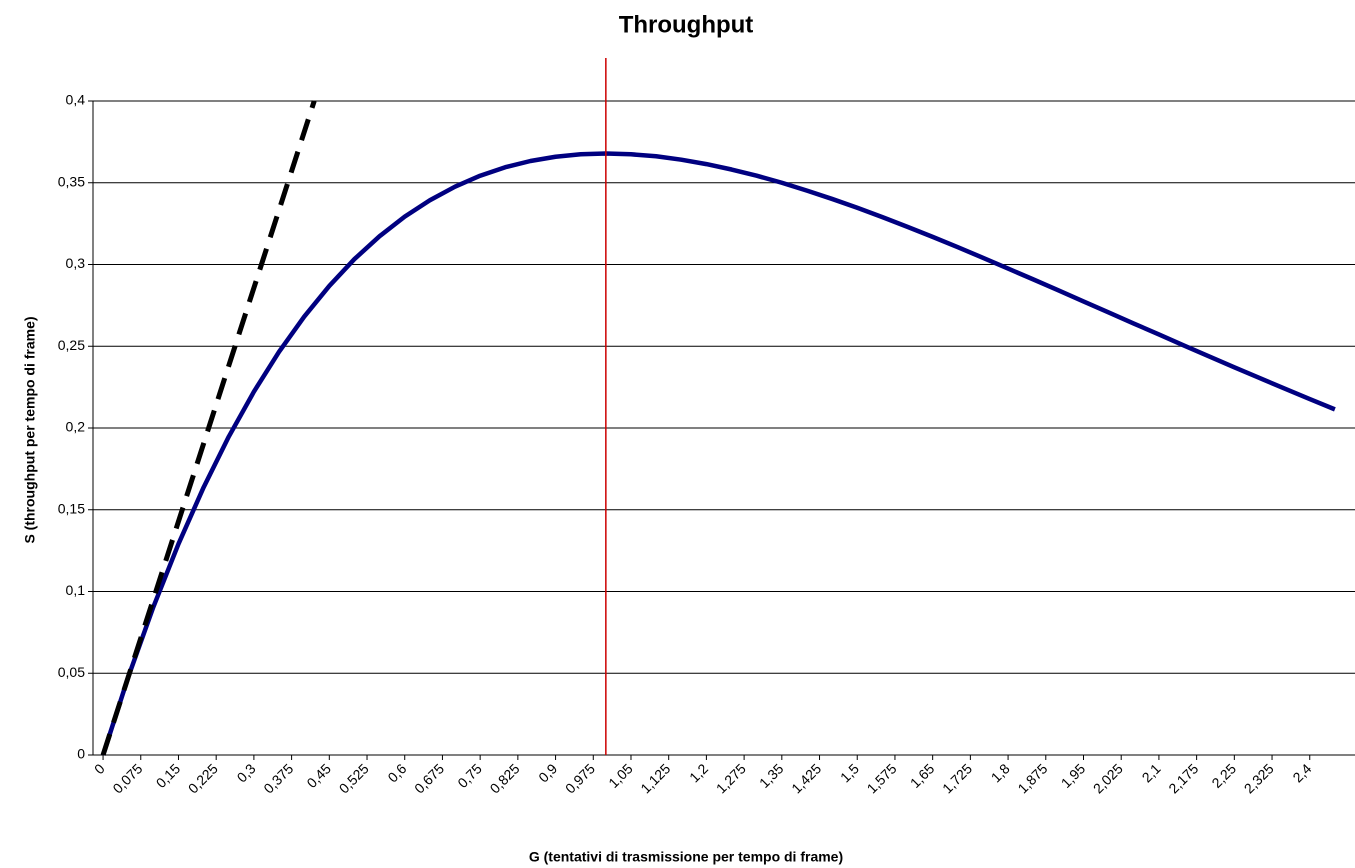 The height and width of the screenshot is (868, 1355). What do you see at coordinates (806, 778) in the screenshot?
I see `x-tick-label: 1,425` at bounding box center [806, 778].